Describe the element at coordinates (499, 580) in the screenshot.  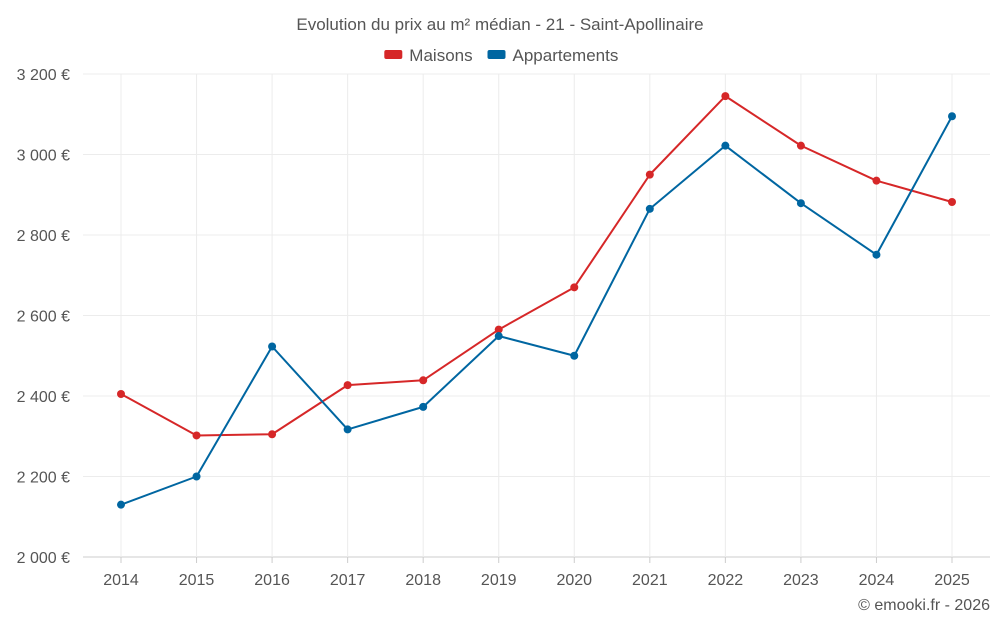
I see `x-tick-label: 2019` at that location.